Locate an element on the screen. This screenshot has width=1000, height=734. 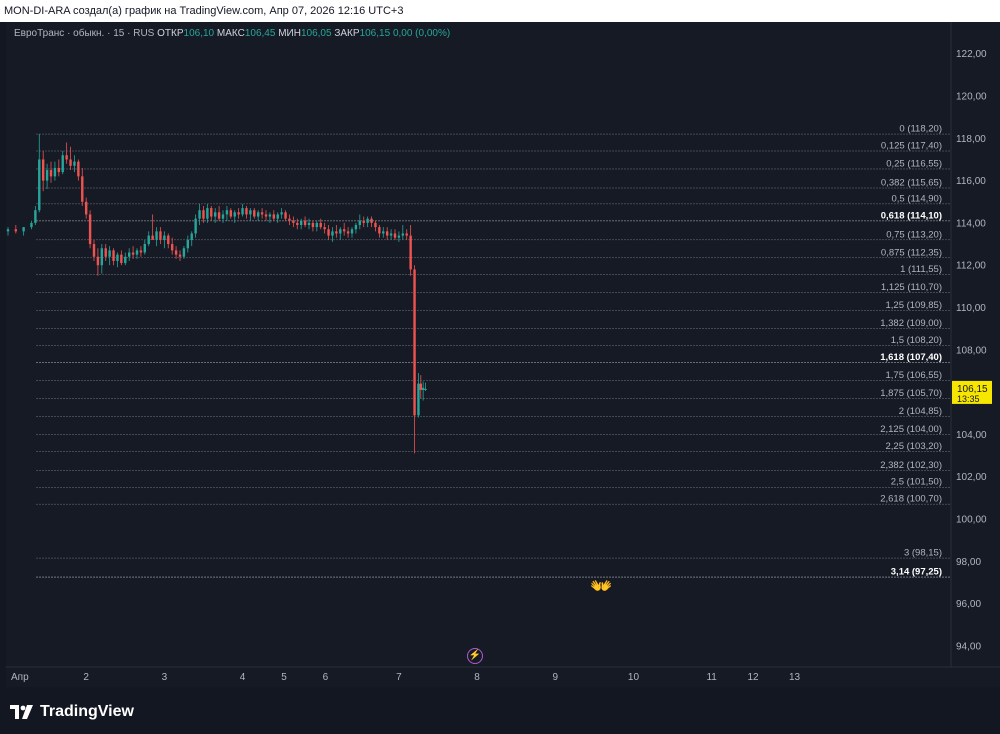
fib-label-12: 1,5 (108,20) is located at coordinates (916, 340).